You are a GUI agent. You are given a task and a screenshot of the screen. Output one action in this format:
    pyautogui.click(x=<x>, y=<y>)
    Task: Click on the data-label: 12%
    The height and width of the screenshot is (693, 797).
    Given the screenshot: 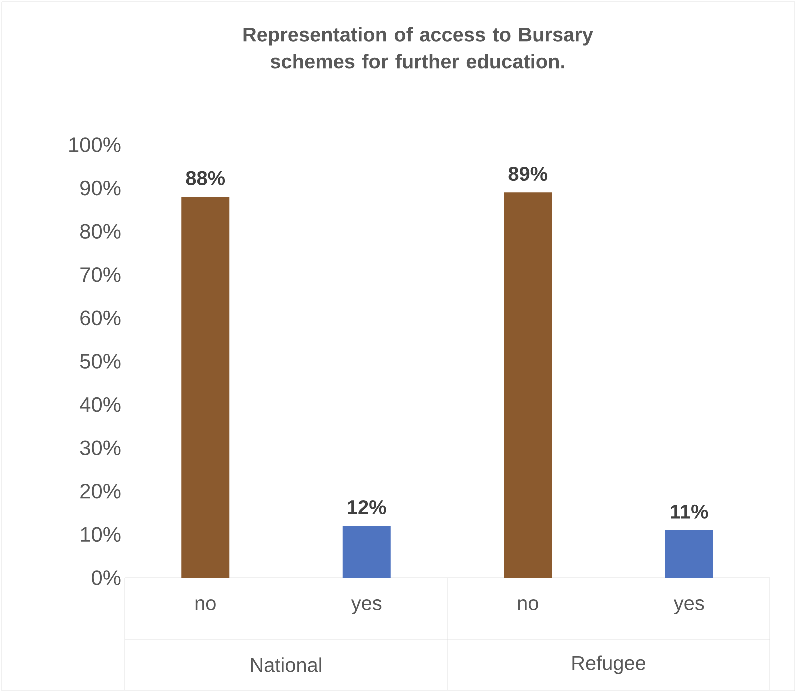 What is the action you would take?
    pyautogui.click(x=367, y=507)
    